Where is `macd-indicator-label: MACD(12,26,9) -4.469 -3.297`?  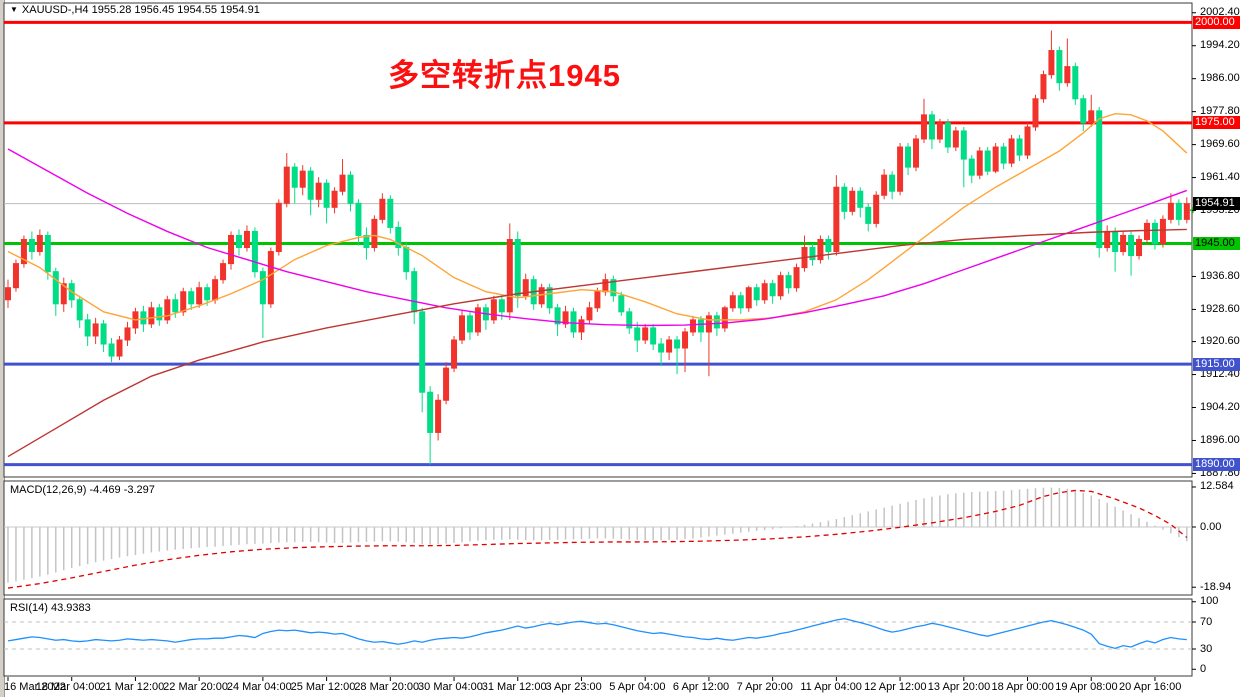
macd-indicator-label: MACD(12,26,9) -4.469 -3.297 is located at coordinates (82, 490).